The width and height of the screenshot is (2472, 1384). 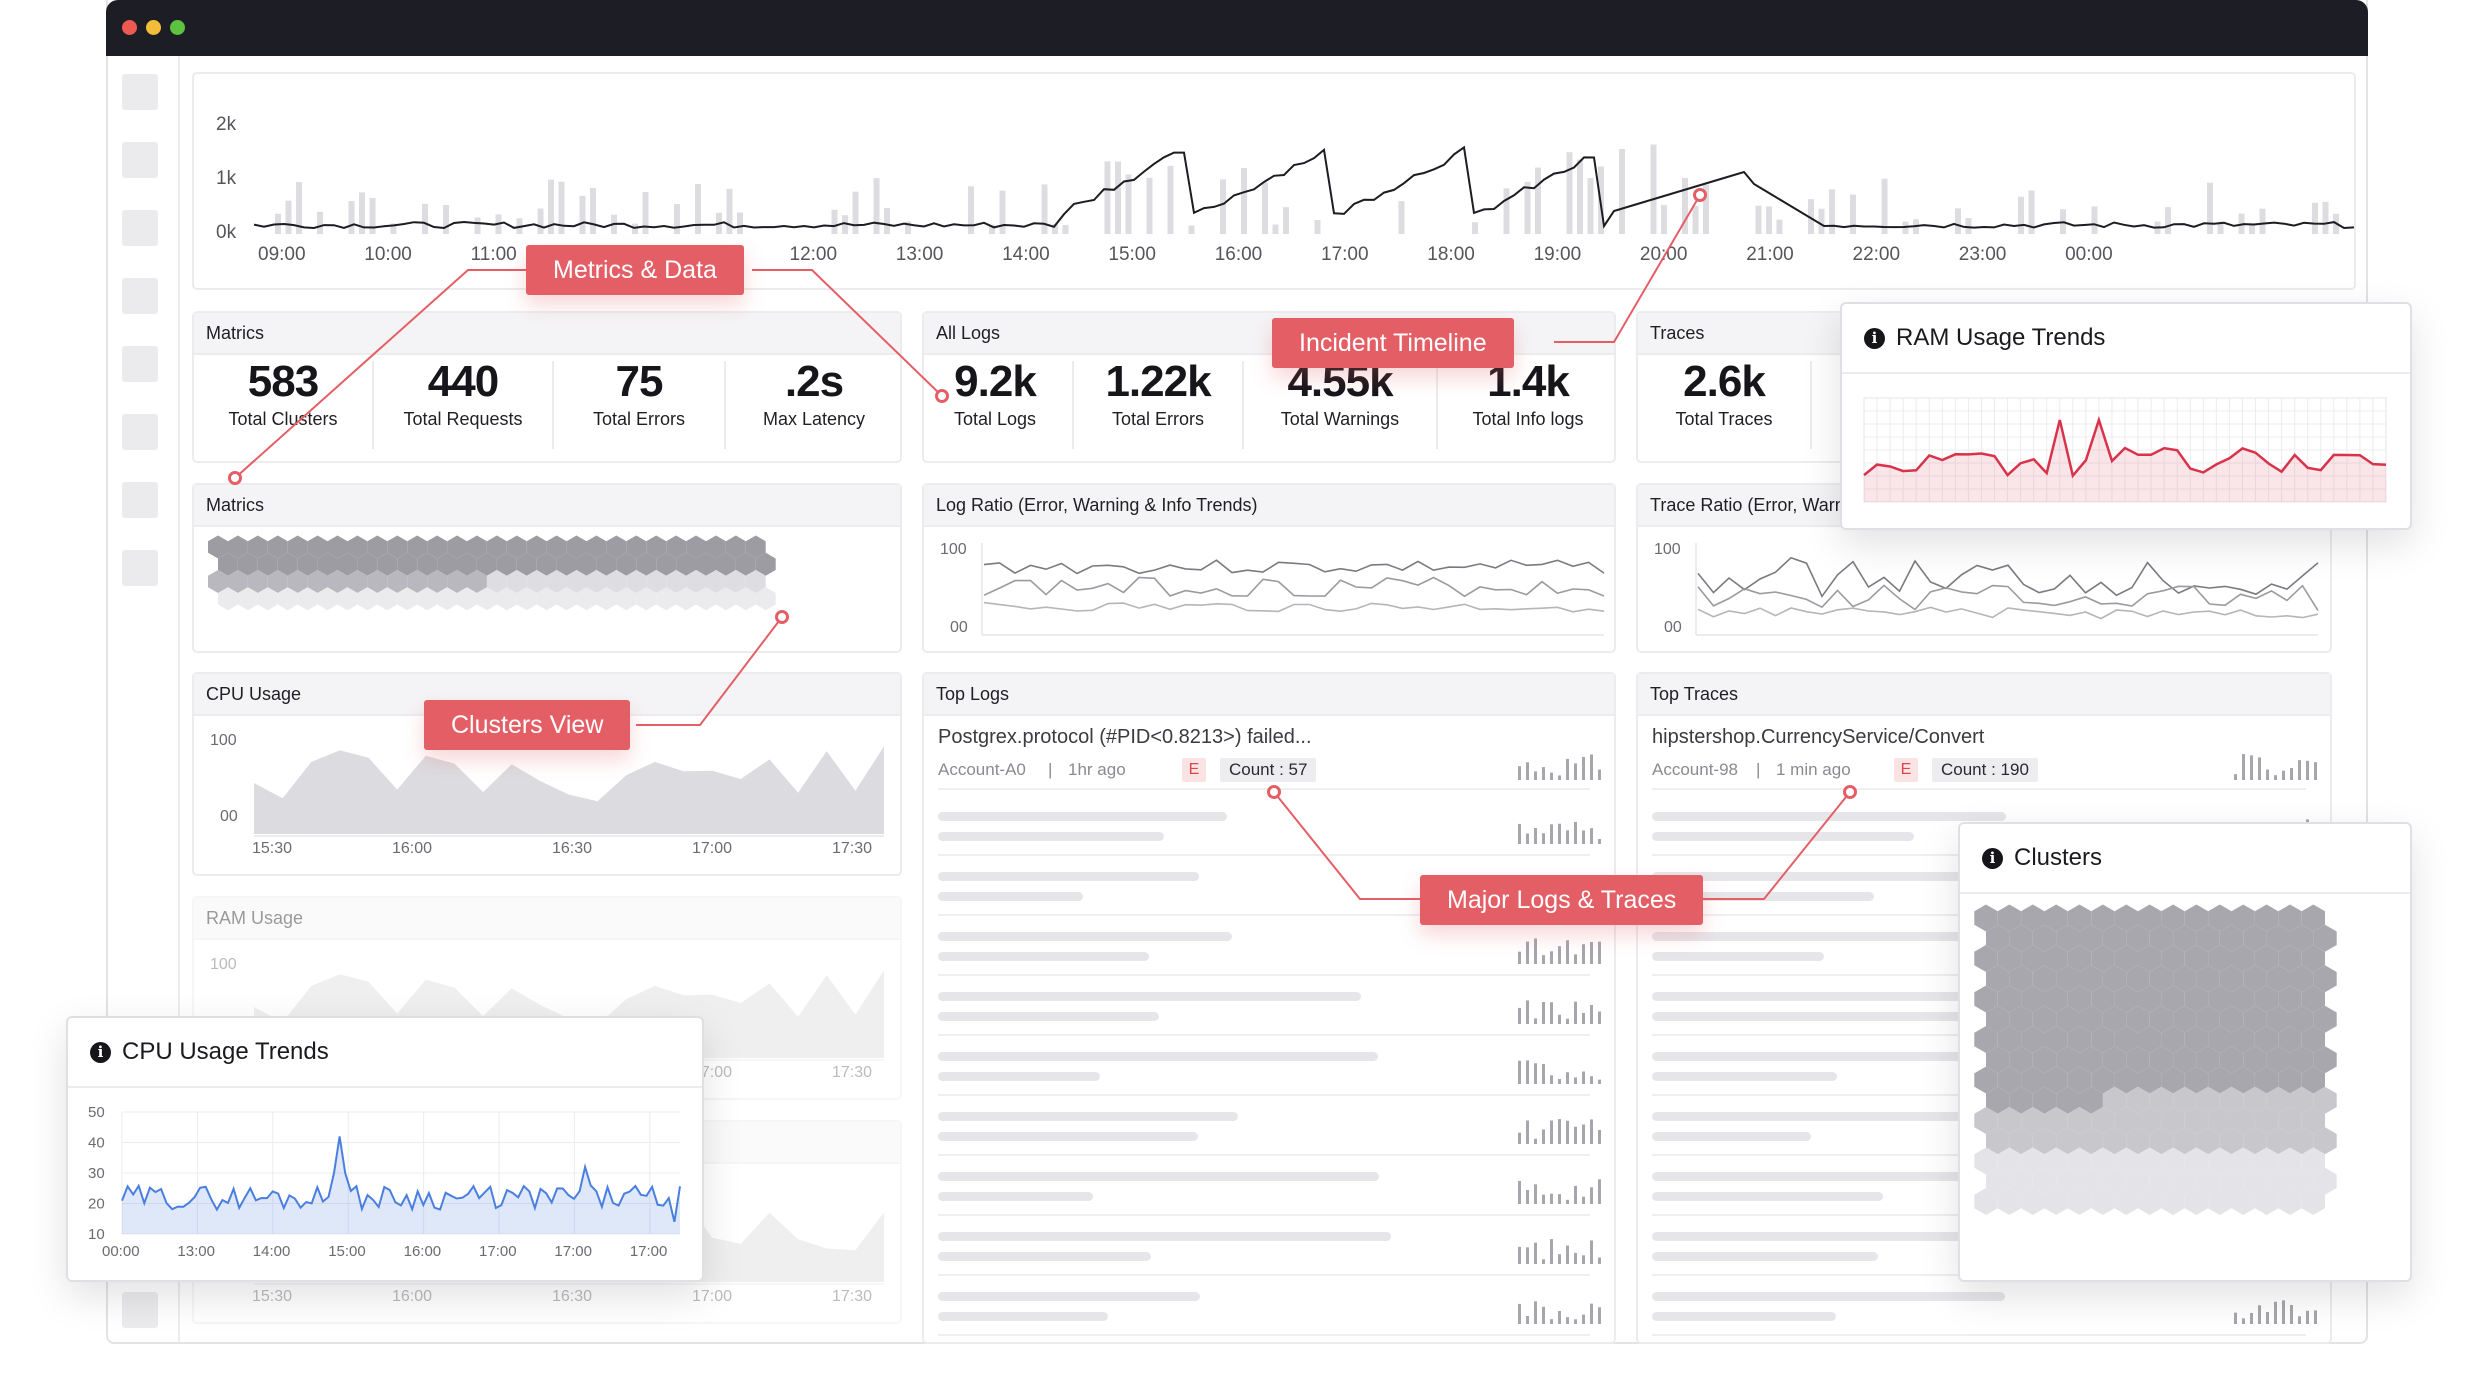 What do you see at coordinates (547, 334) in the screenshot?
I see `metrics-panel-title: Matrics` at bounding box center [547, 334].